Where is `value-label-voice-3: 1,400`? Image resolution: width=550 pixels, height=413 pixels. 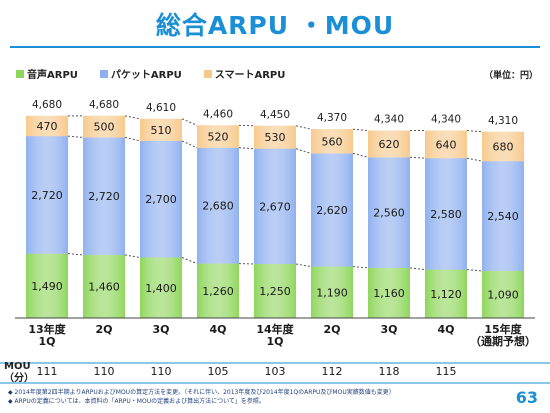 value-label-voice-3: 1,400 is located at coordinates (161, 288).